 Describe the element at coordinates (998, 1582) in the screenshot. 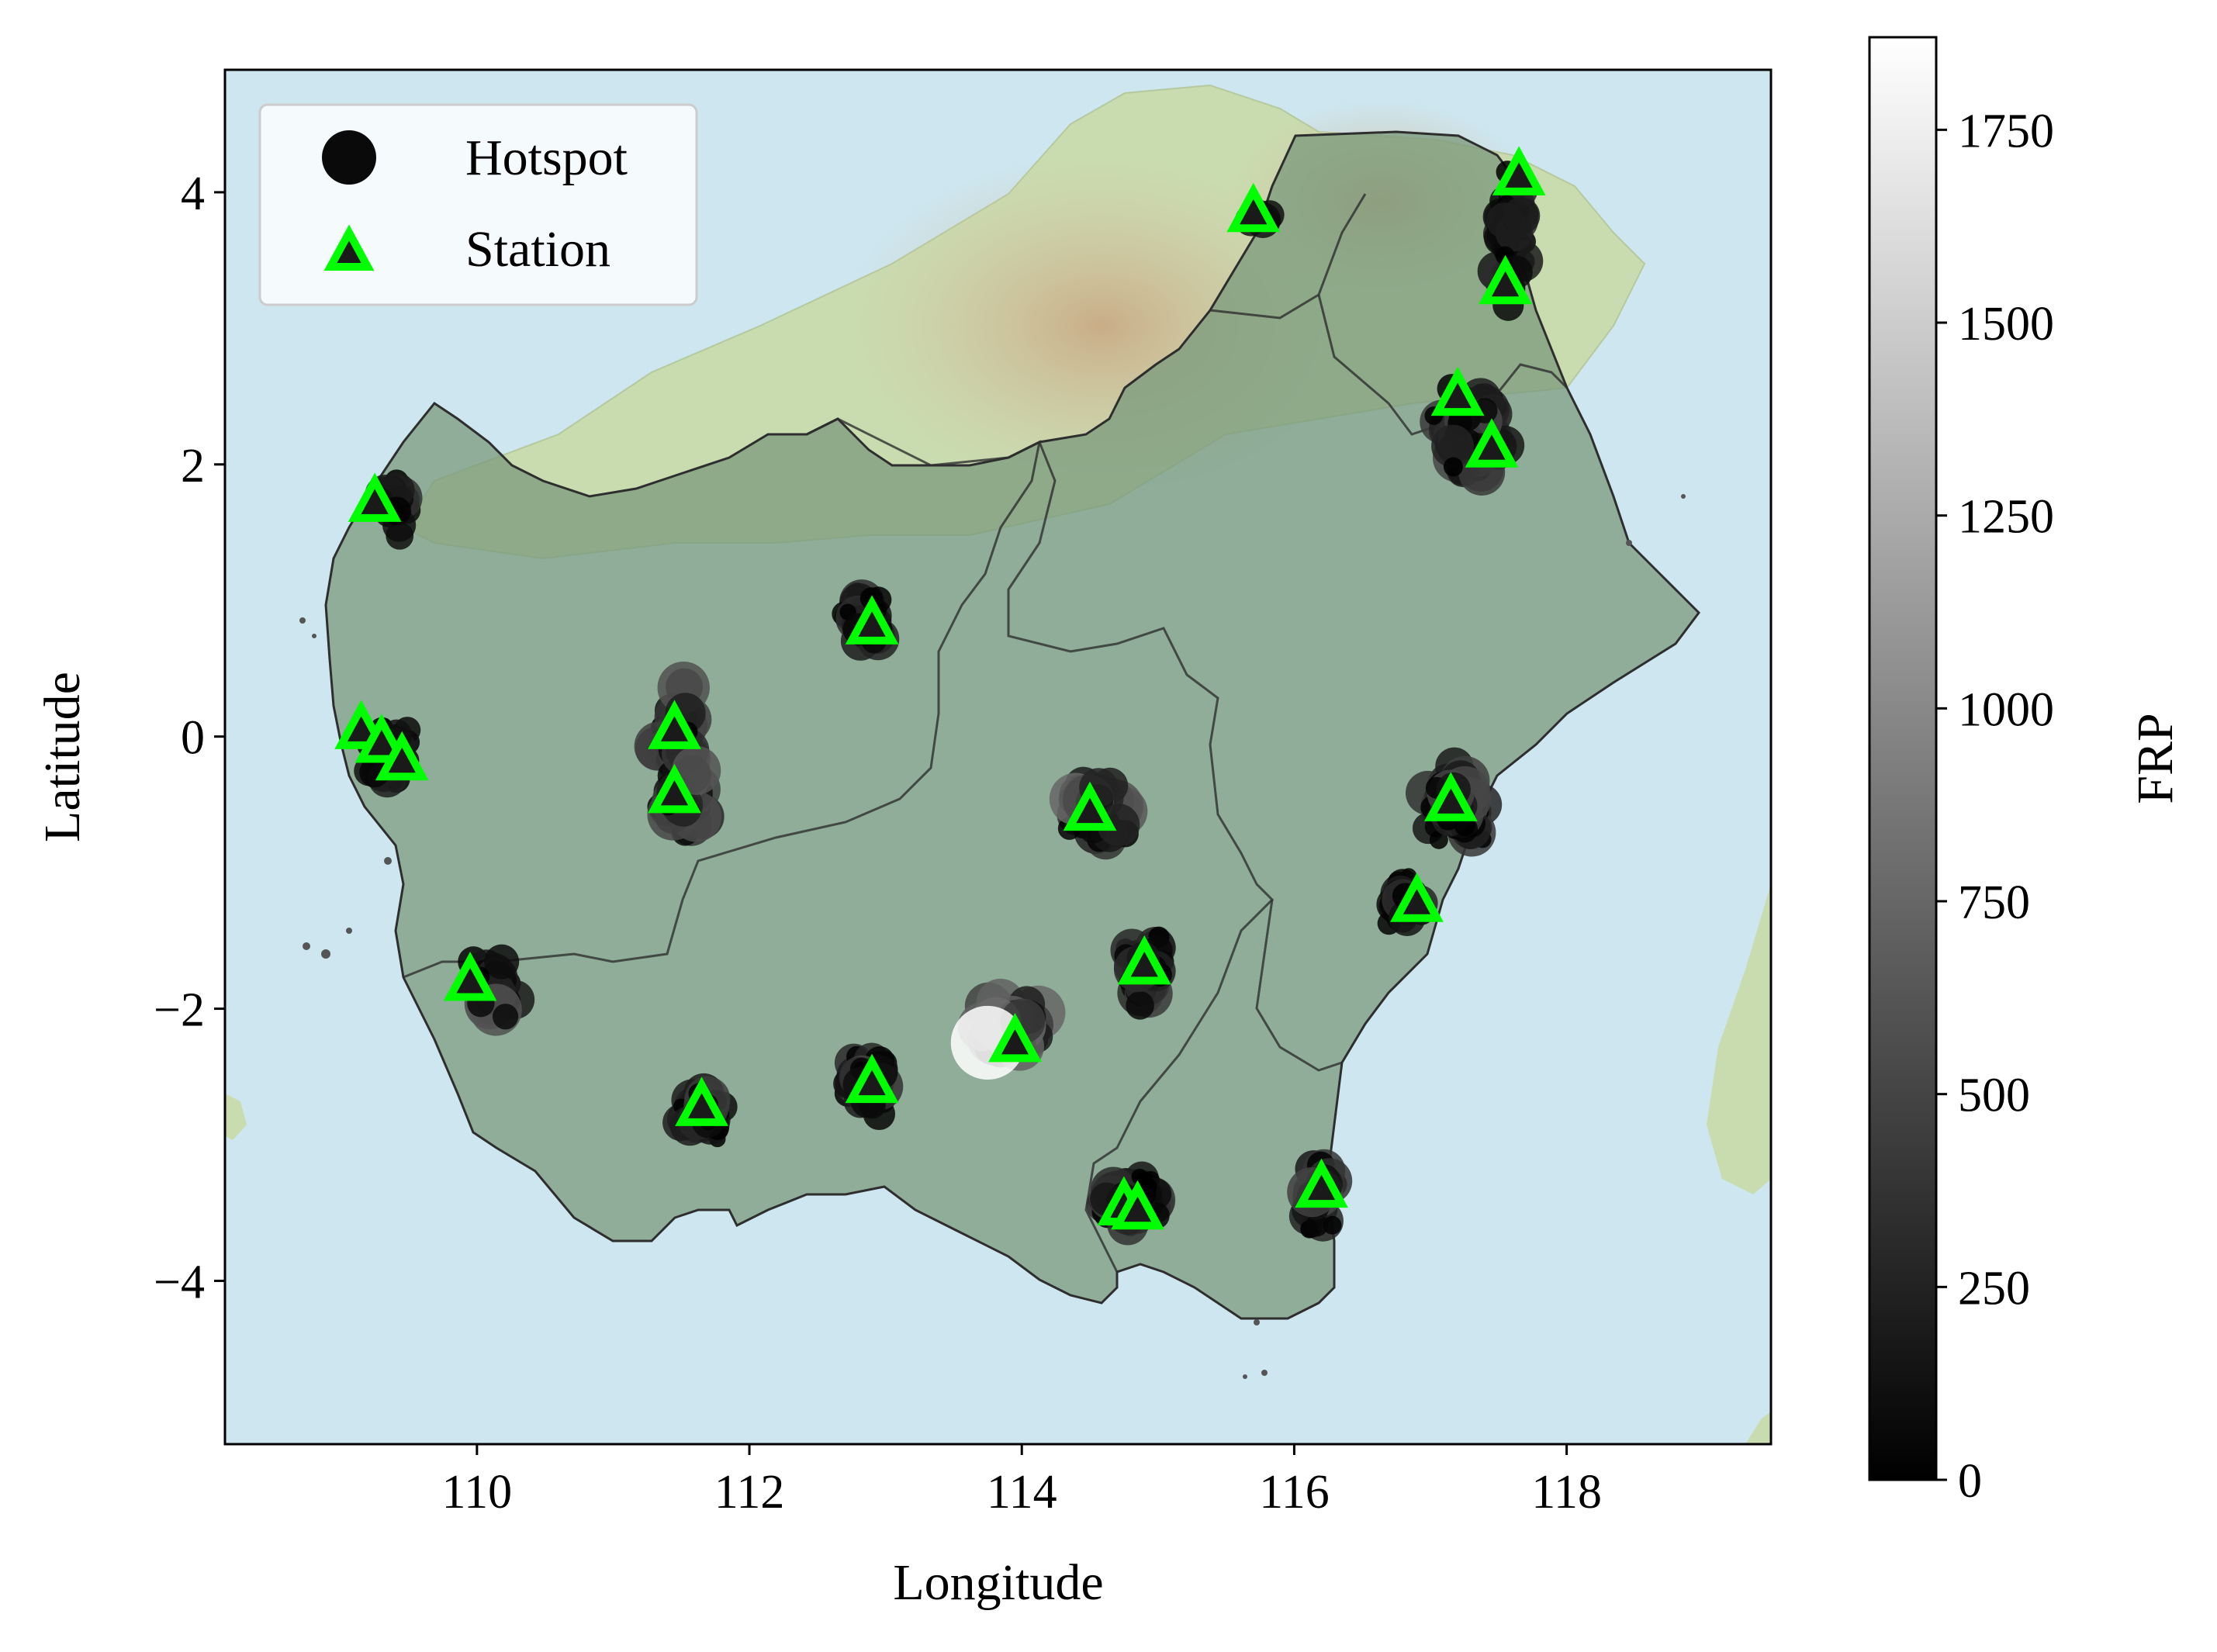

I see `x-axis-label: Longitude` at that location.